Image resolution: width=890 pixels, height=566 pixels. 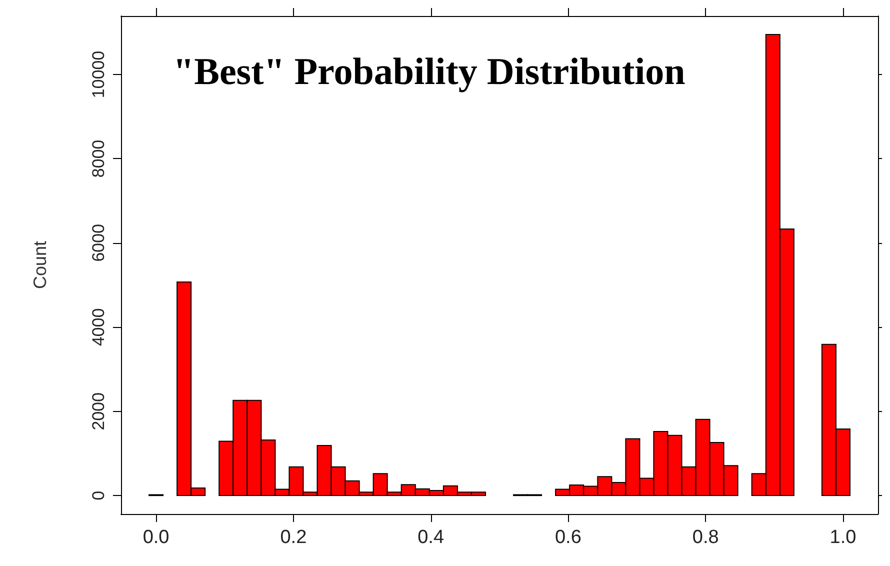 What do you see at coordinates (98, 159) in the screenshot?
I see `y-tick-label: 8000` at bounding box center [98, 159].